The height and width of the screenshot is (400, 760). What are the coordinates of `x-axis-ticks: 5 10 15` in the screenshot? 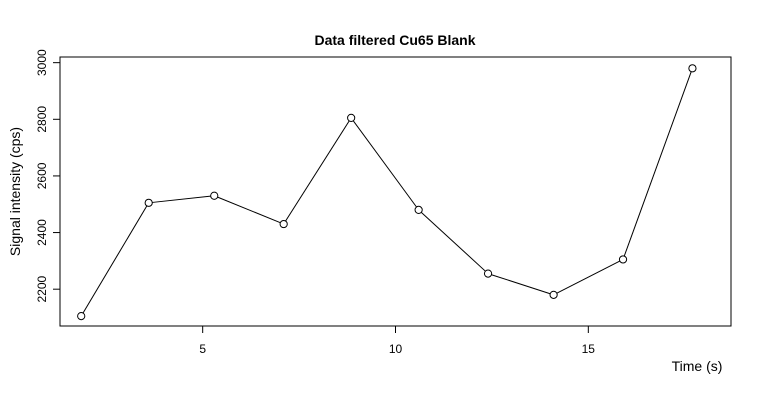 It's located at (397, 341).